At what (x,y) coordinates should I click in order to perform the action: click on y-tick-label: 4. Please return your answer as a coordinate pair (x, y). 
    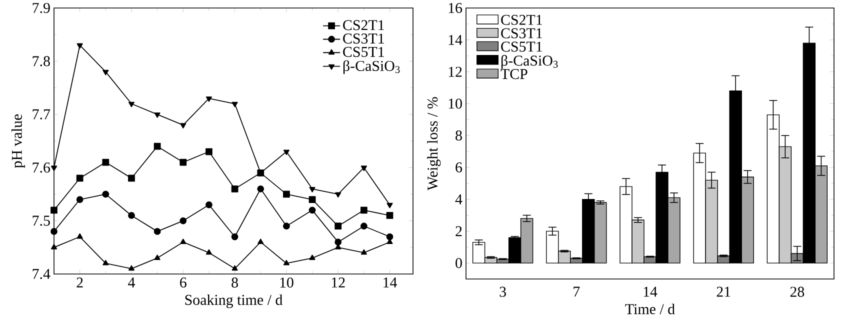
    Looking at the image, I should click on (458, 199).